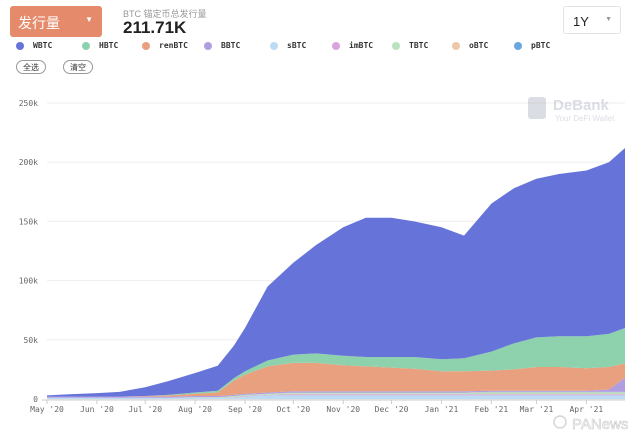  I want to click on legend-item-tbtc: TBTC, so click(410, 45).